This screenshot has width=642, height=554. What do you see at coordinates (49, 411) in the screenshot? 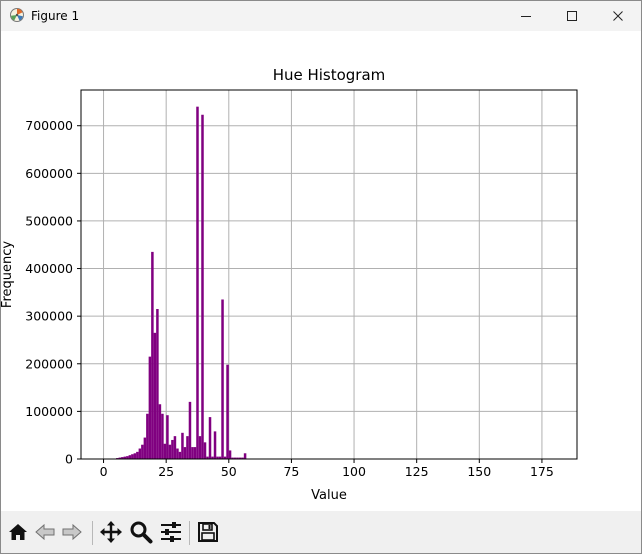
I see `y-tick-label: 100000` at bounding box center [49, 411].